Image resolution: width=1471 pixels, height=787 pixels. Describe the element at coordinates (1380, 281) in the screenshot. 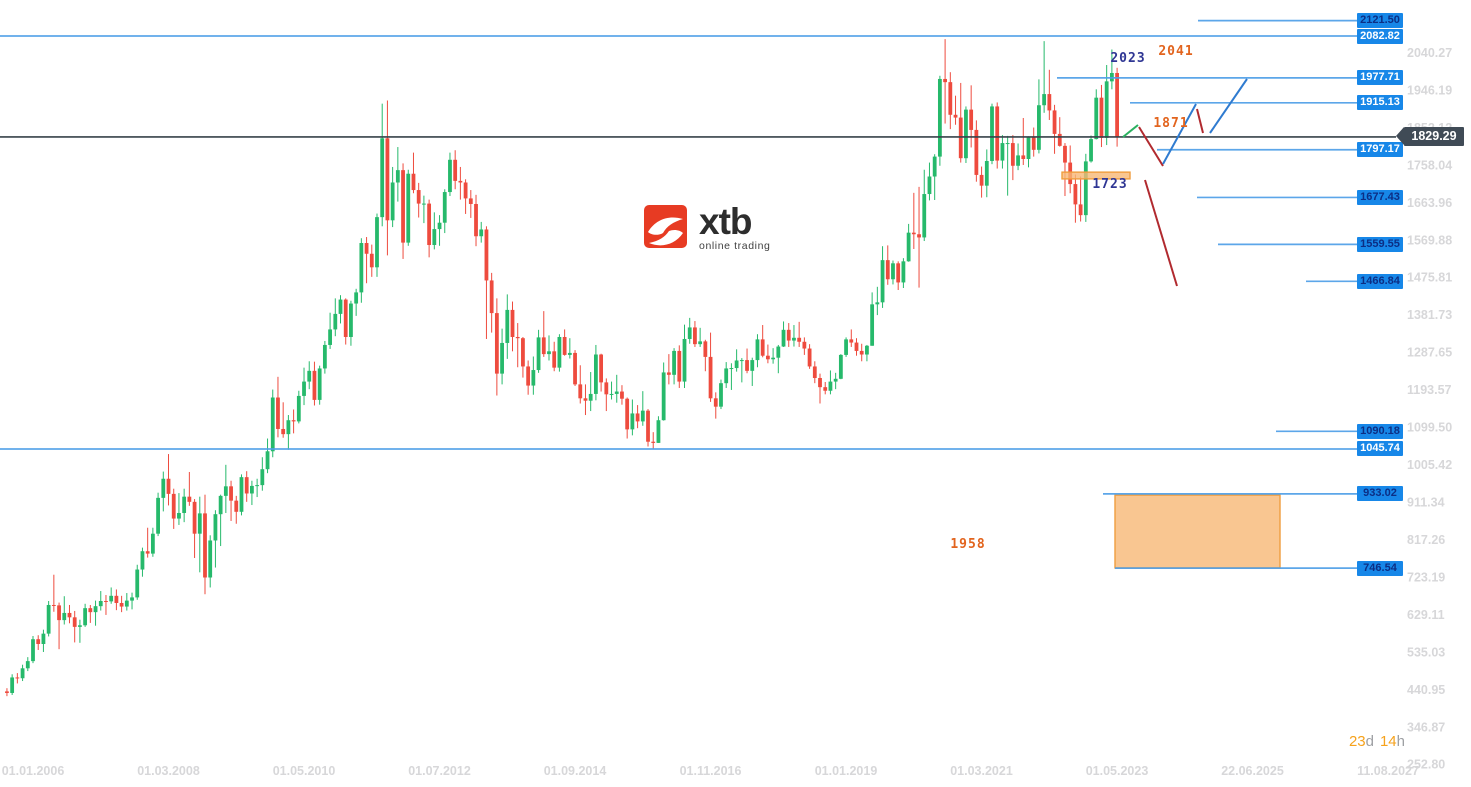

I see `price-level-badge: 1466.84` at that location.